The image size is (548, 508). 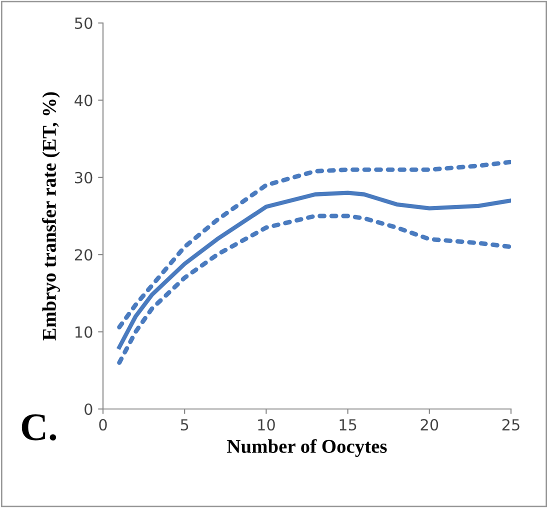 I want to click on x-tick-label: 20, so click(x=429, y=424).